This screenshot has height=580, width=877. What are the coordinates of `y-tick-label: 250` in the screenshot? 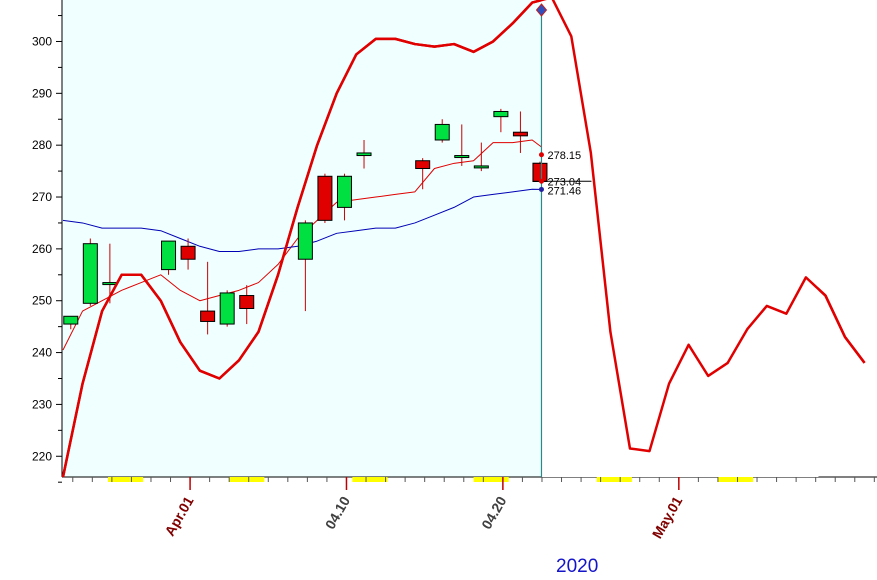 It's located at (42, 301).